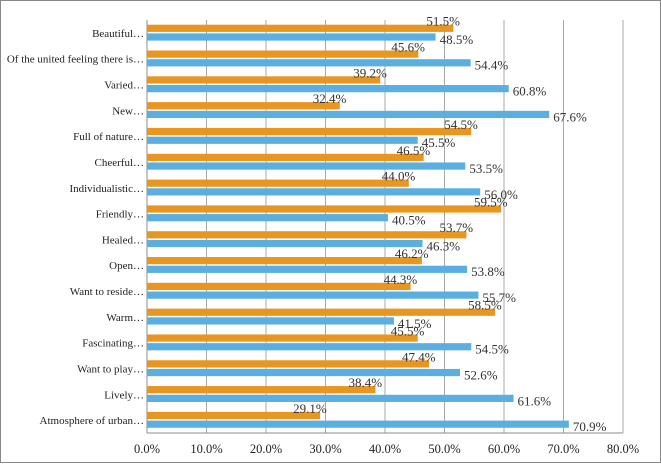 The width and height of the screenshot is (661, 464). What do you see at coordinates (492, 65) in the screenshot?
I see `data-label: 54.4%` at bounding box center [492, 65].